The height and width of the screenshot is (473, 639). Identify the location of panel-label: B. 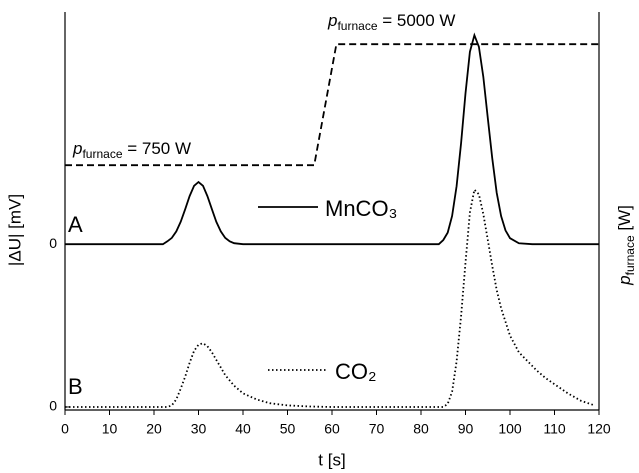
(75, 386).